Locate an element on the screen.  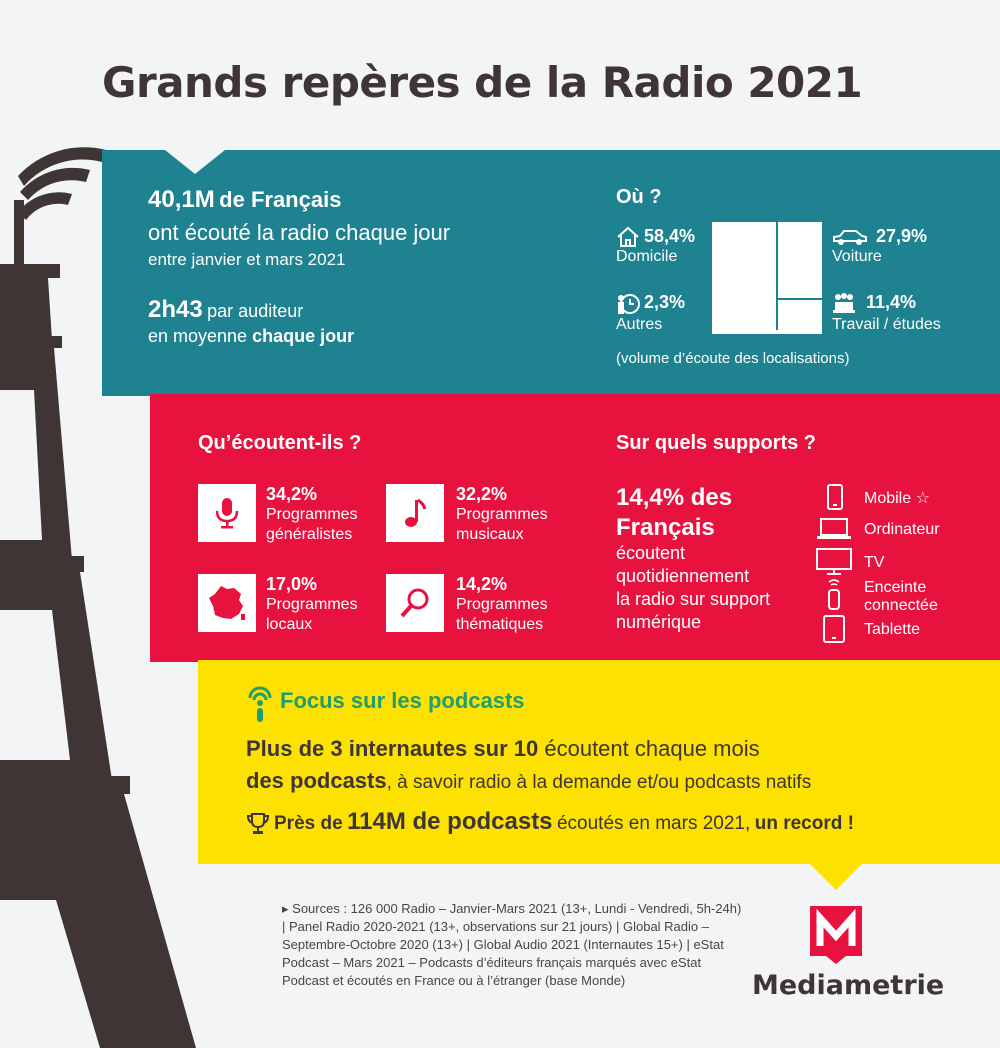
what-line2-locaux: locaux is located at coordinates (289, 624).